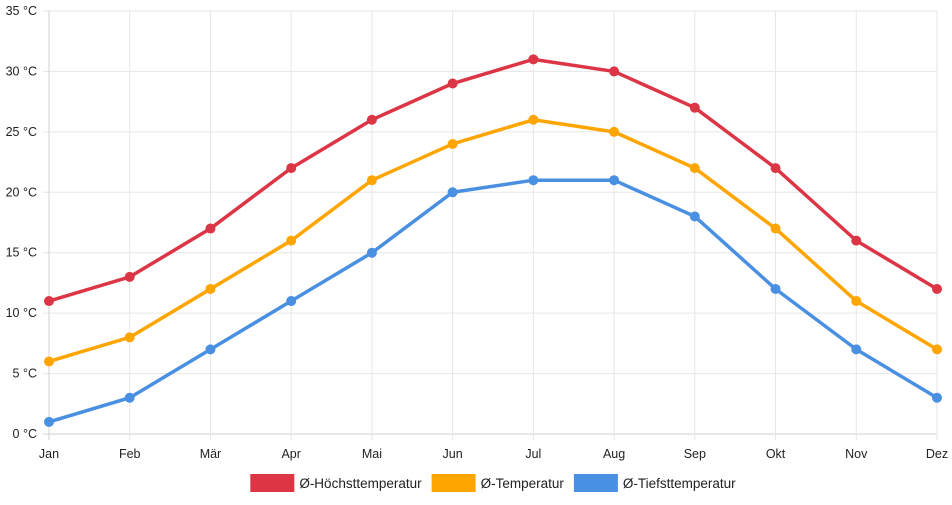 This screenshot has height=505, width=952. Describe the element at coordinates (25, 434) in the screenshot. I see `y-tick-label: 0 °C` at that location.